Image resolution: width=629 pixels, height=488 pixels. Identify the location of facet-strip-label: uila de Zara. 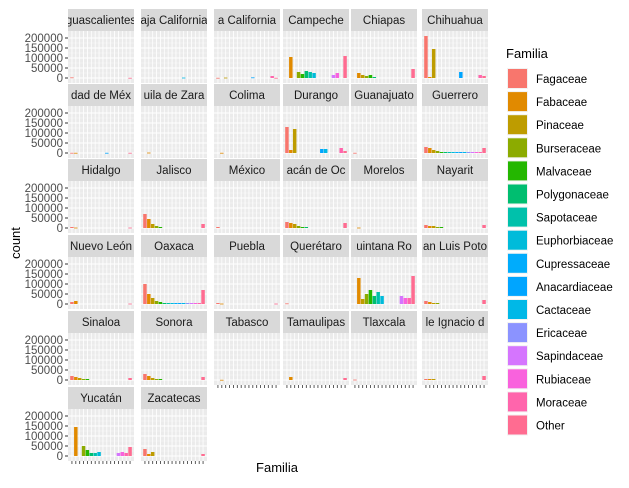
(174, 96).